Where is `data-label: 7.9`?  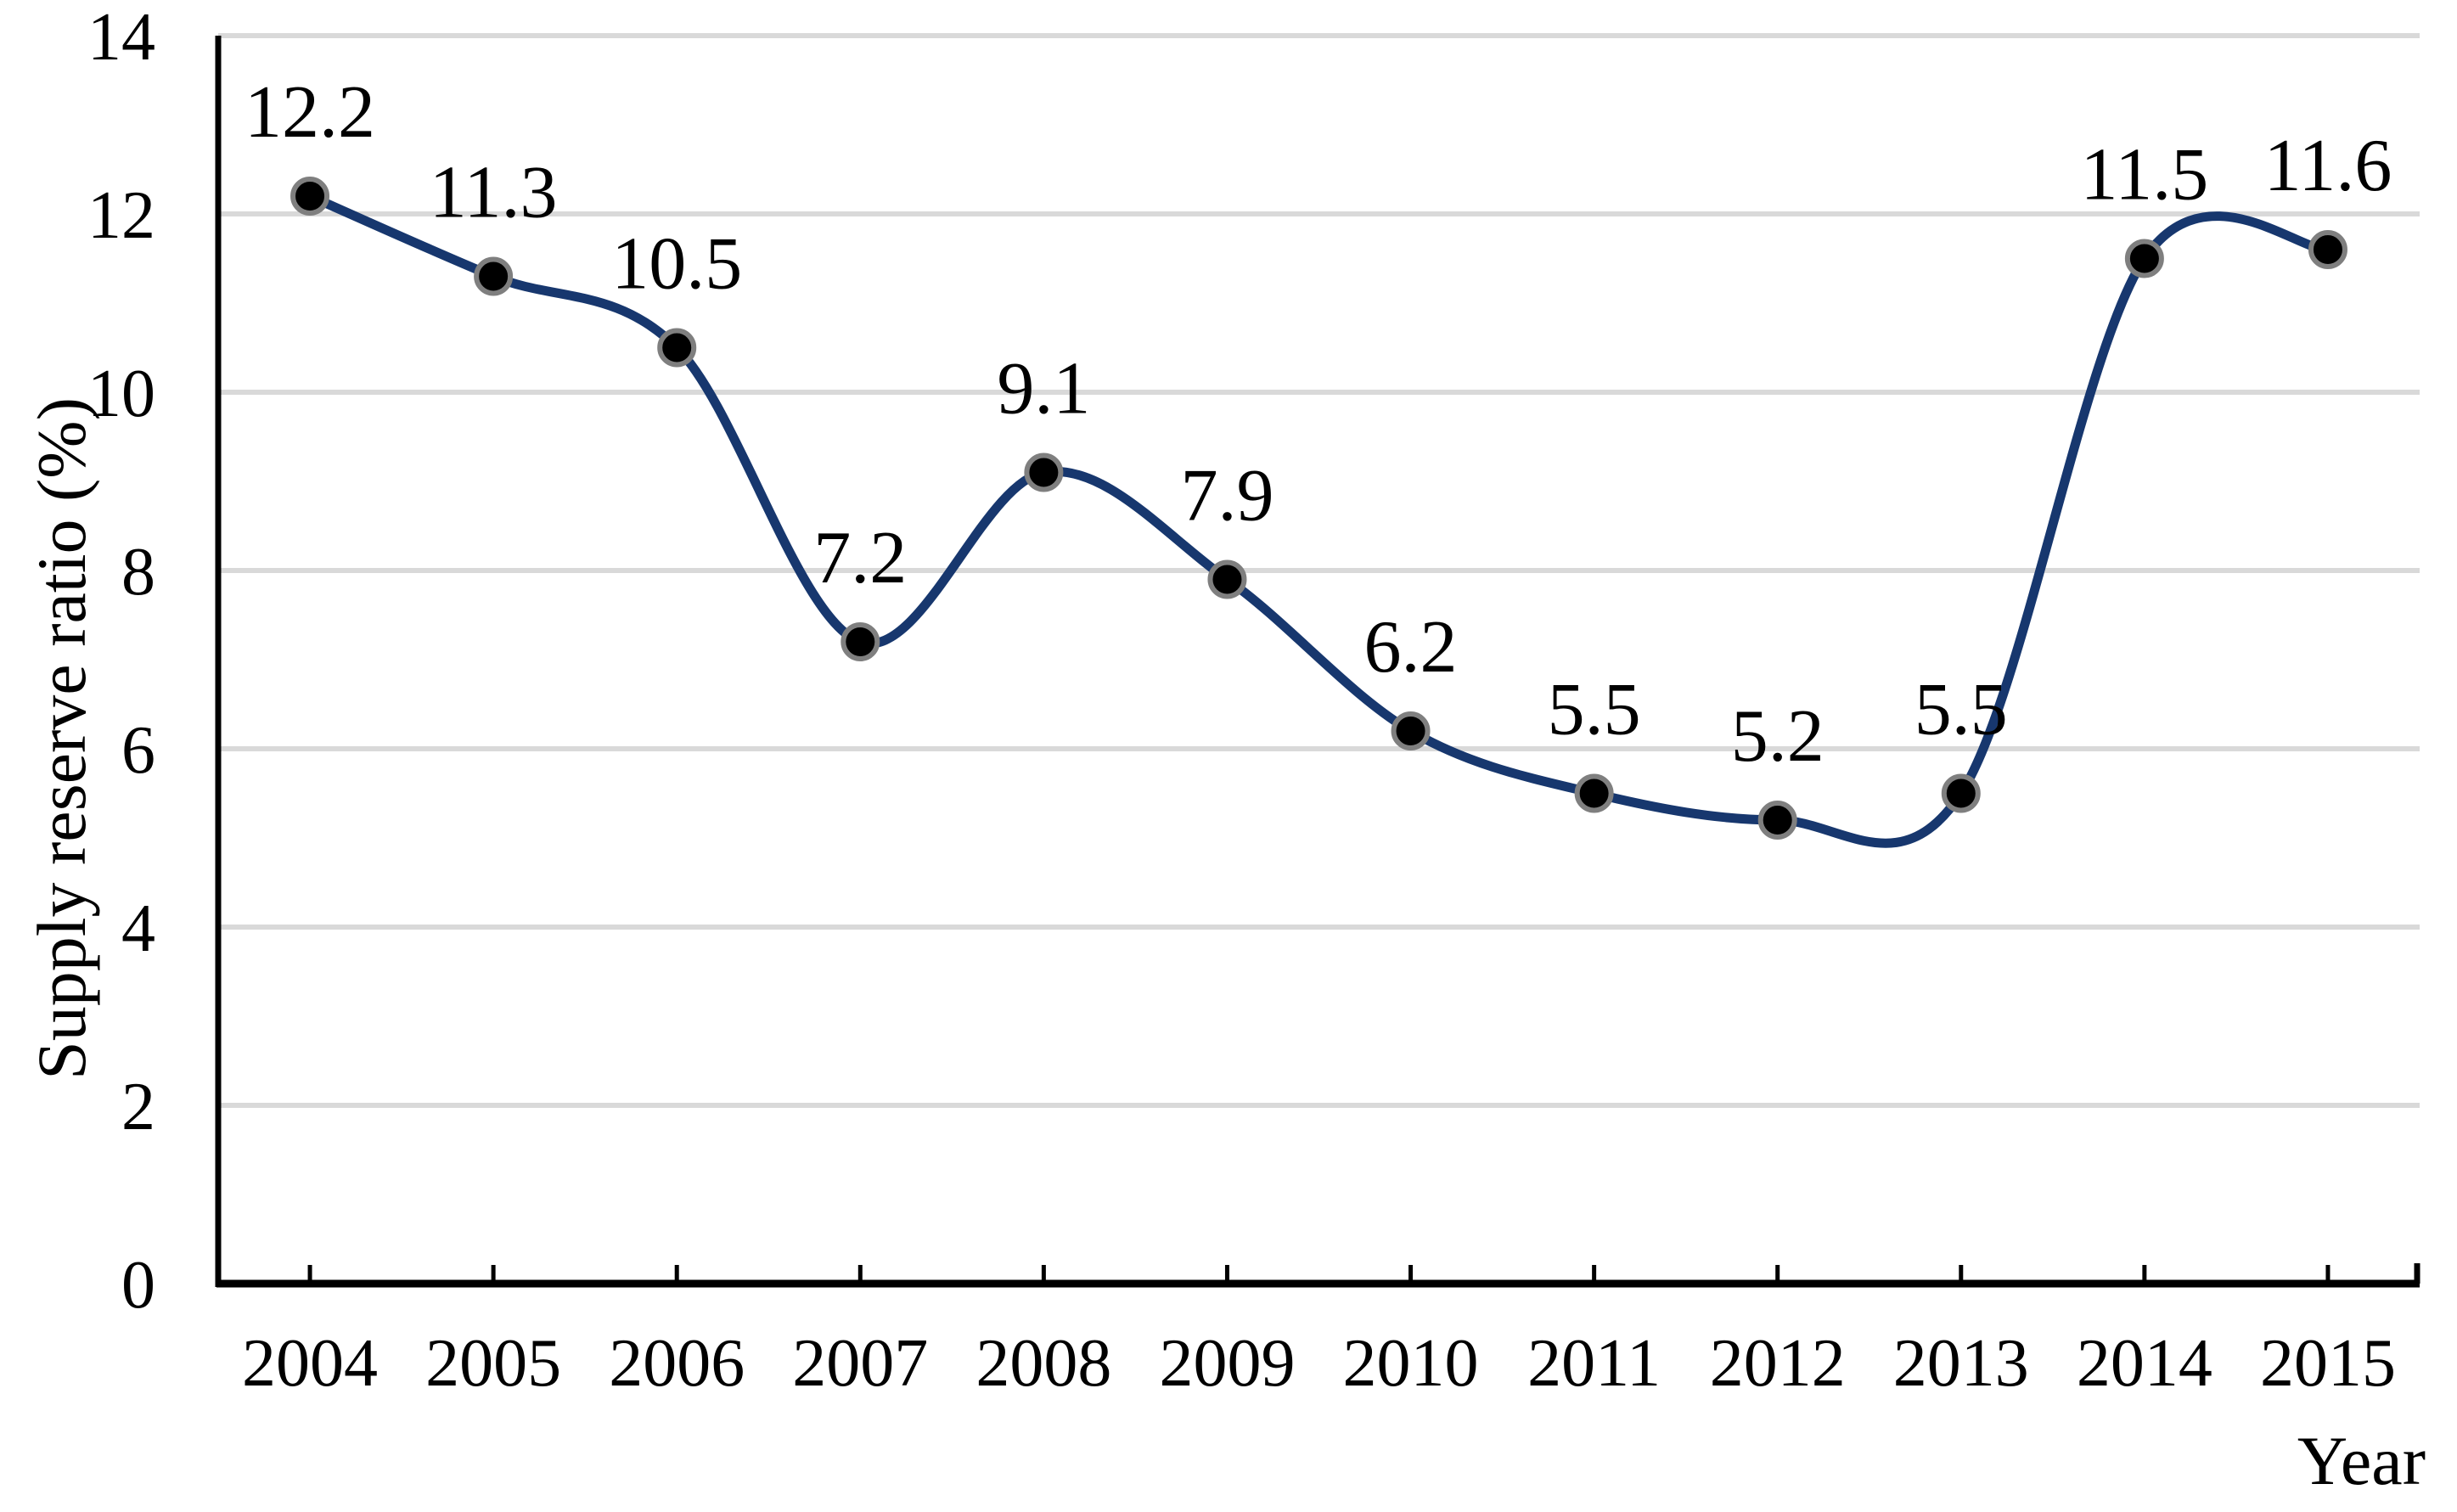 data-label: 7.9 is located at coordinates (1226, 496).